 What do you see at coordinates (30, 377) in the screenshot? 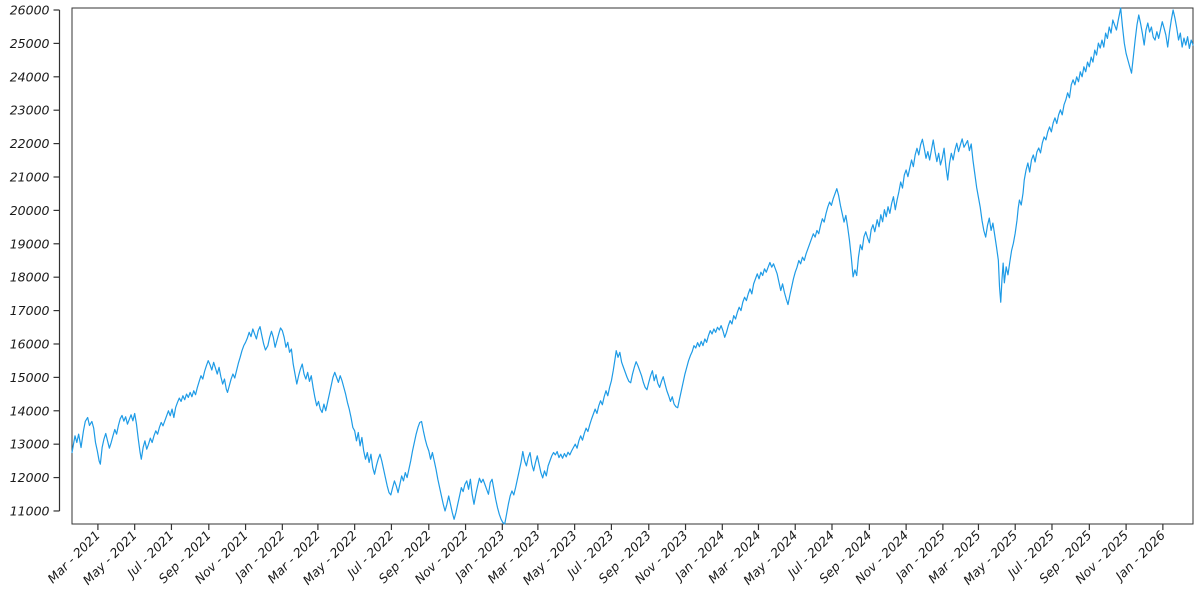
I see `y-tick-label: 15000` at bounding box center [30, 377].